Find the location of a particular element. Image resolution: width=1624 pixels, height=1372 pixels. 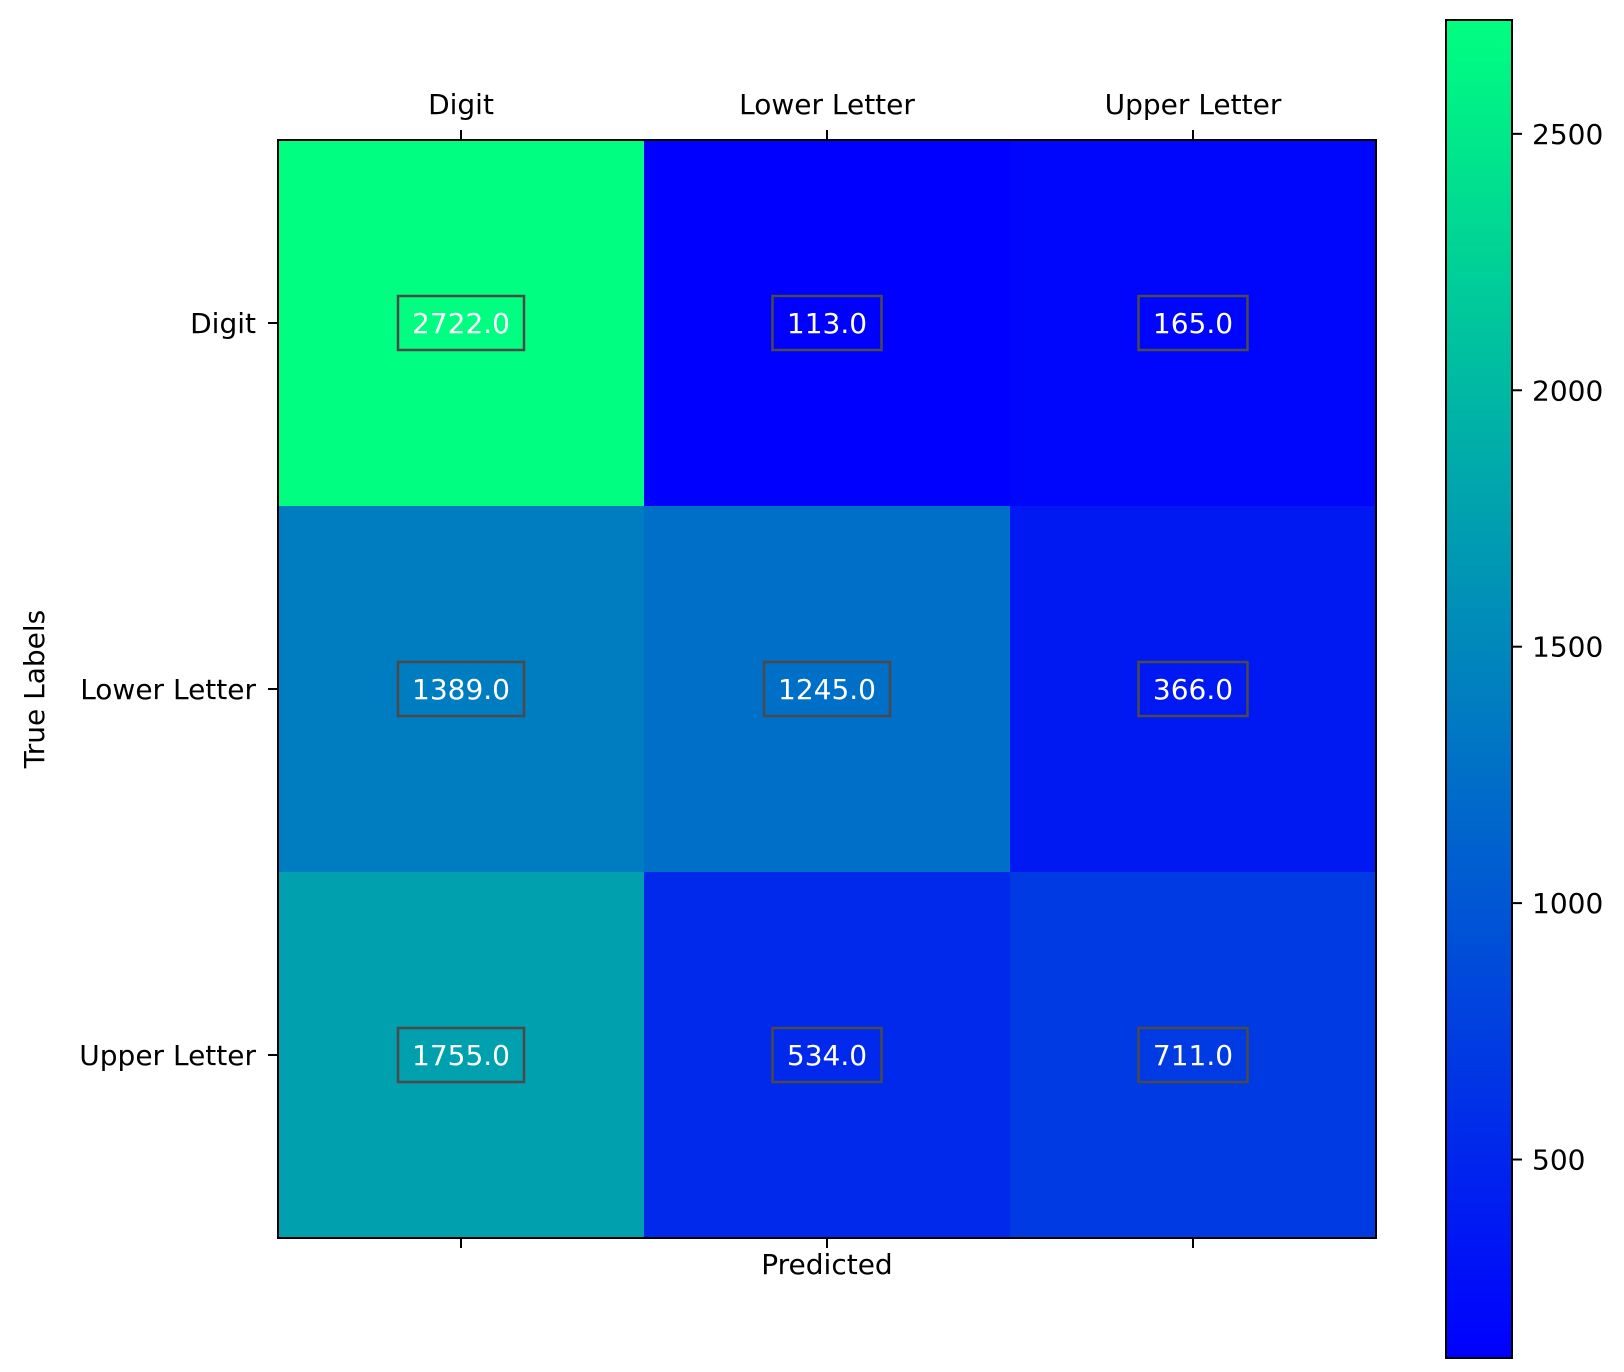

cell-label-box-r1-c2 is located at coordinates (1193, 689).